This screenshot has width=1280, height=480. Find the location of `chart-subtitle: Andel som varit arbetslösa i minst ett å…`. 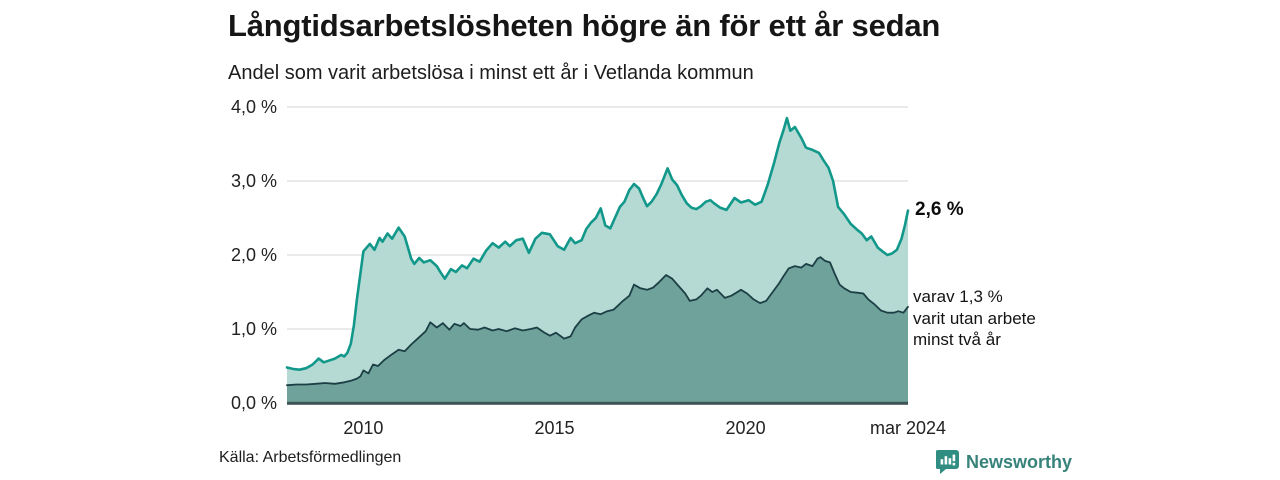

chart-subtitle: Andel som varit arbetslösa i minst ett å… is located at coordinates (491, 73).